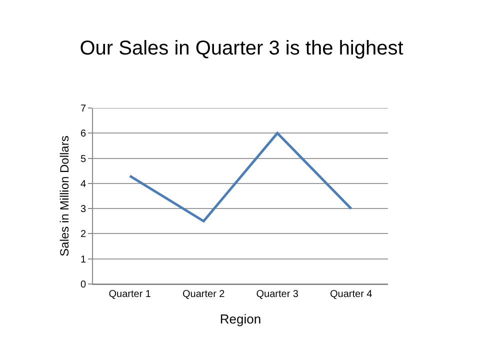 The image size is (483, 364). Describe the element at coordinates (83, 234) in the screenshot. I see `y-tick-label: 2` at that location.